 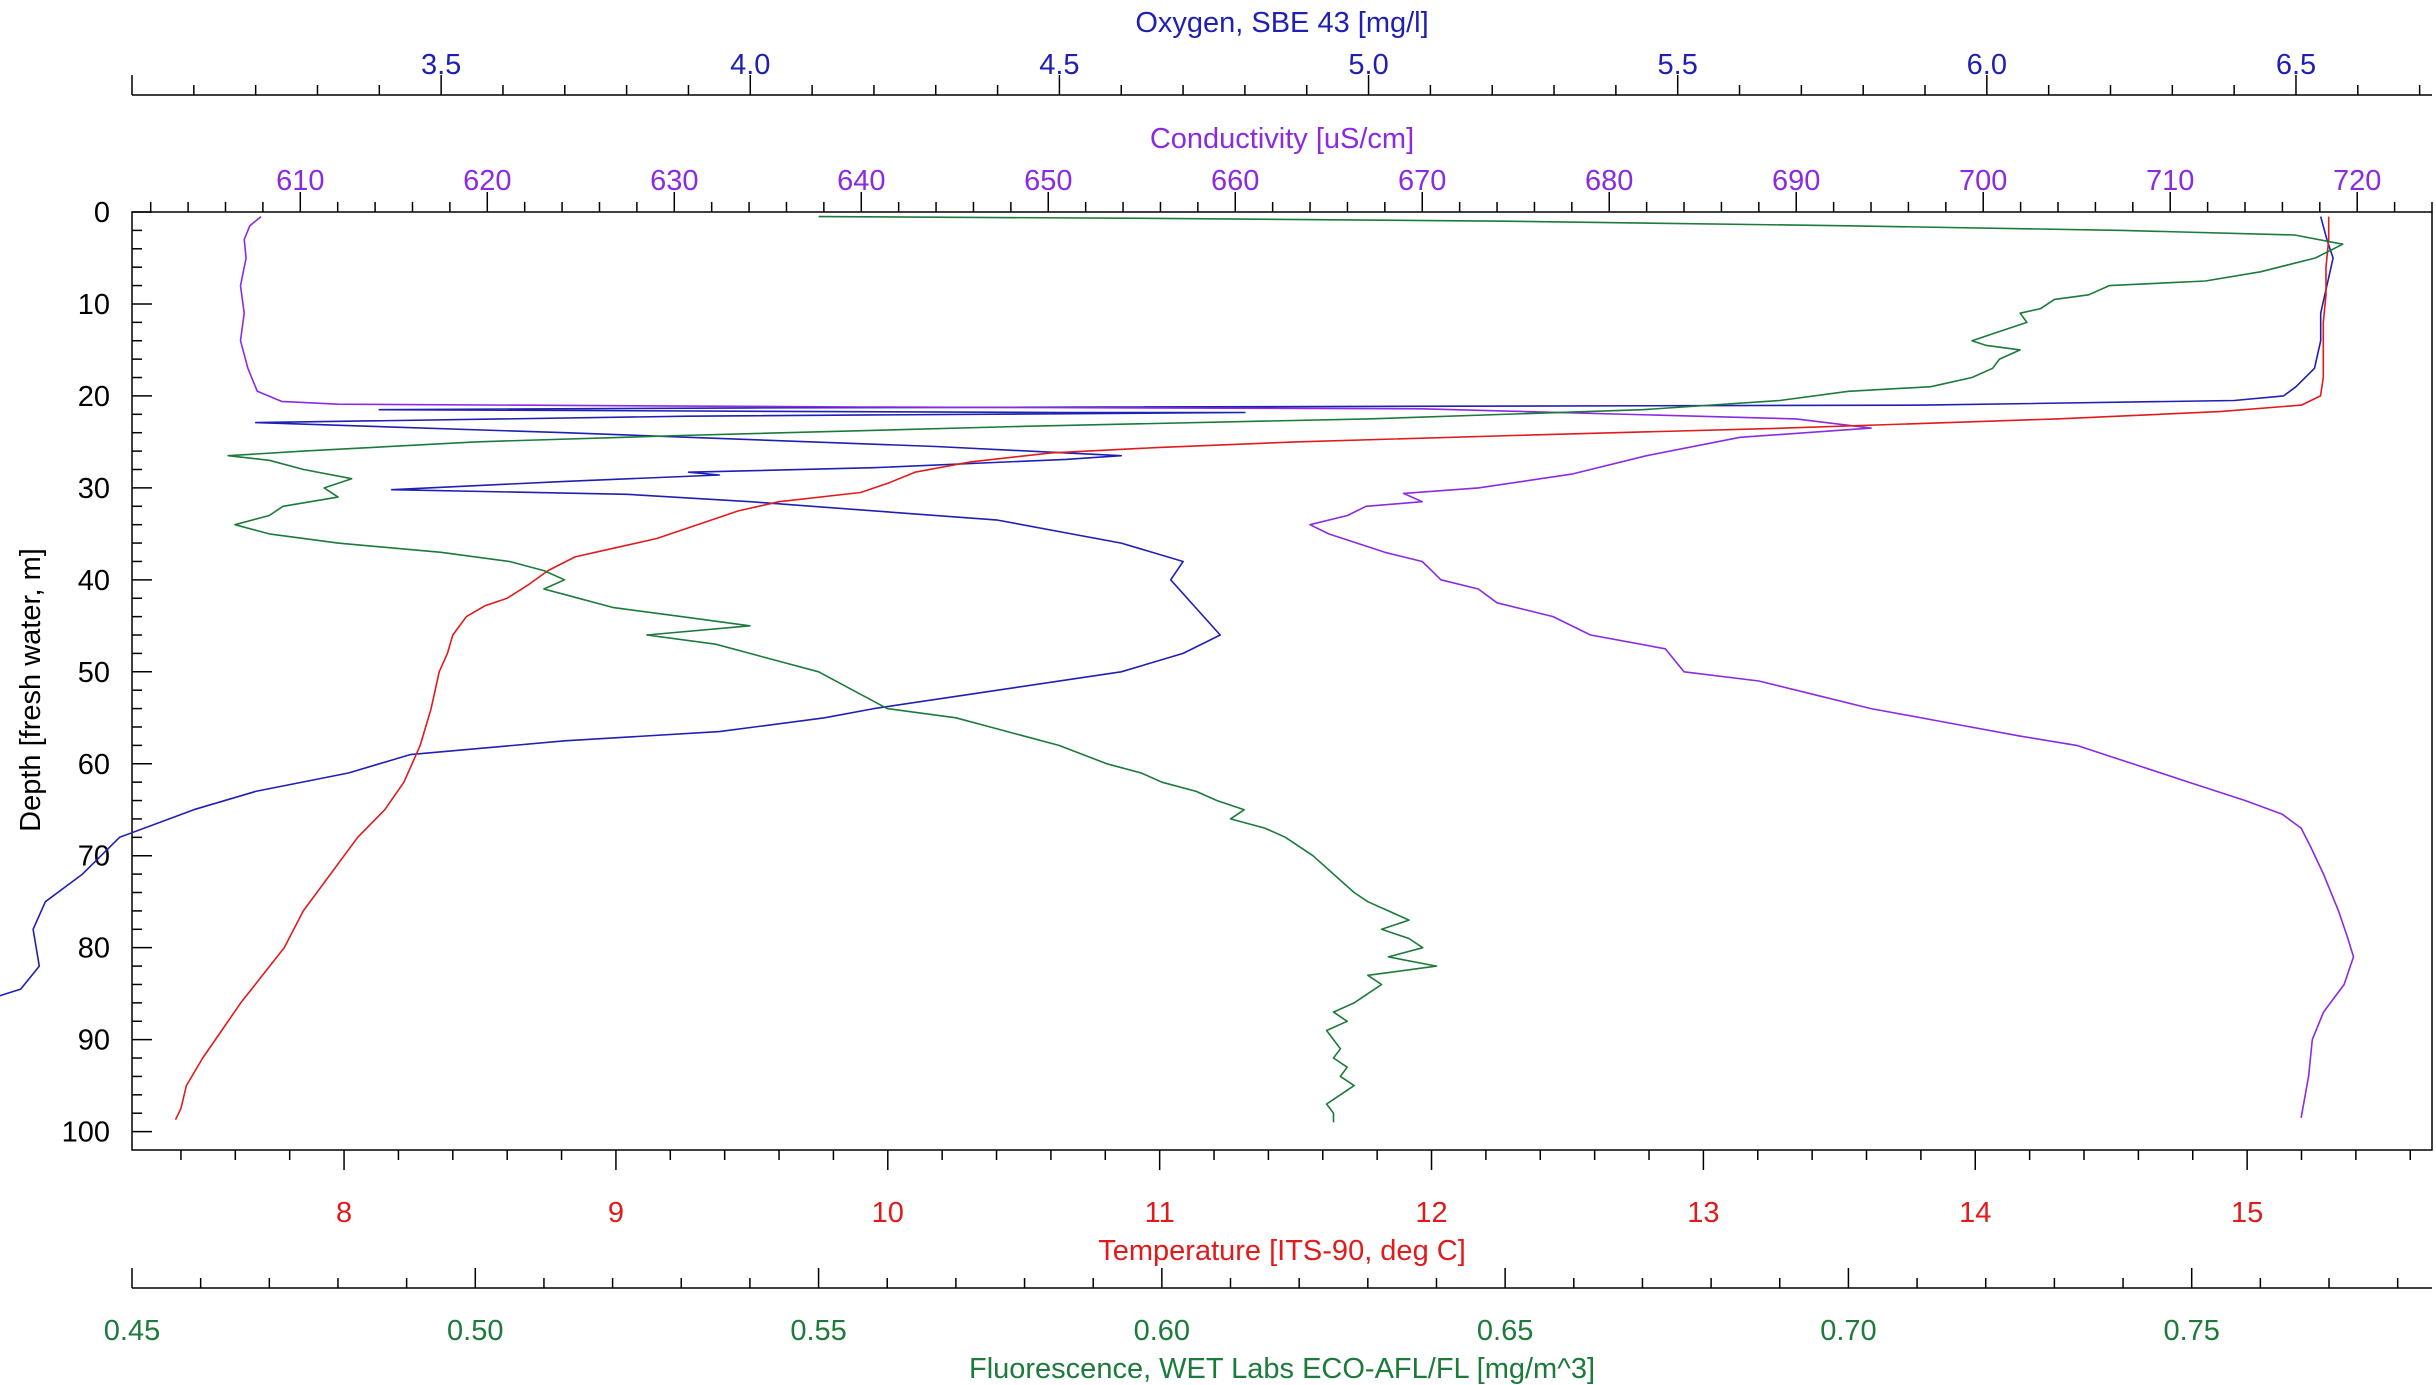 I want to click on temperature-tick-label: 14, so click(x=1975, y=1213).